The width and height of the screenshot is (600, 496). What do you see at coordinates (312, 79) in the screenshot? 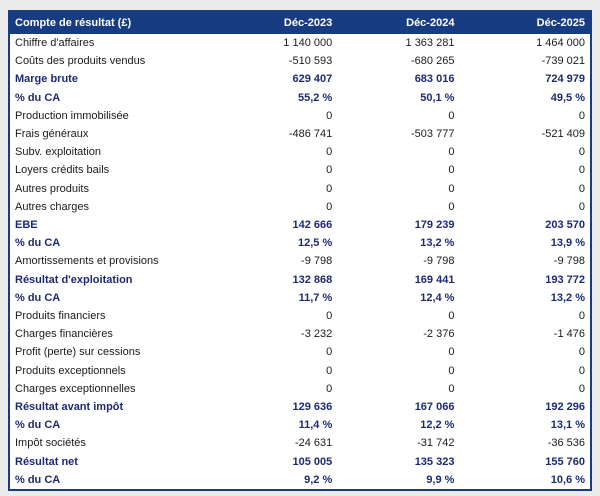
I see `cell-value: 629 407` at bounding box center [312, 79].